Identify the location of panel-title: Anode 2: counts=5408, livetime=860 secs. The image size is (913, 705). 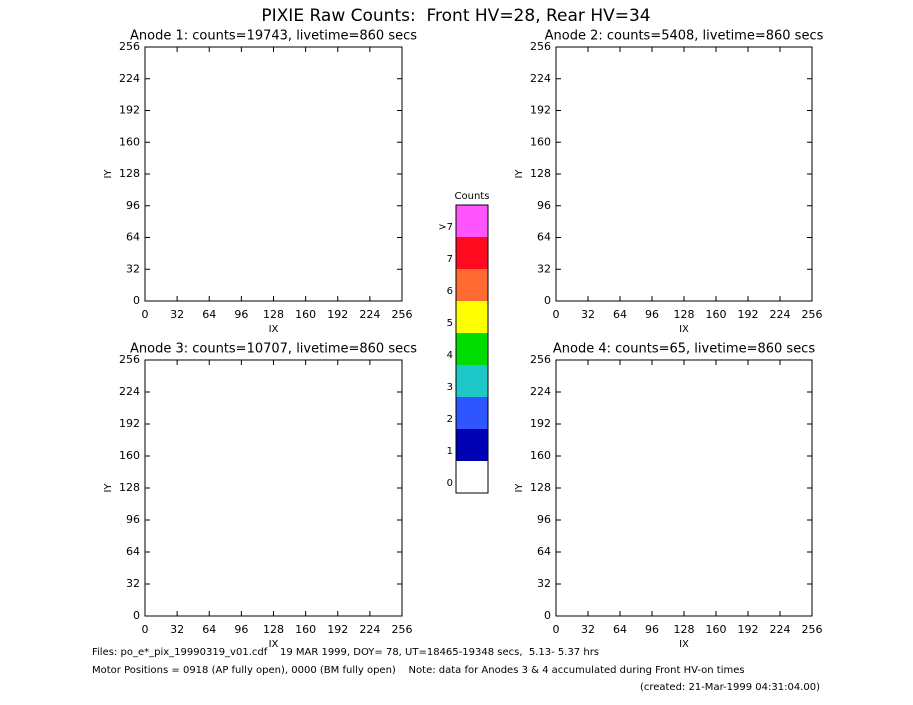
(684, 36).